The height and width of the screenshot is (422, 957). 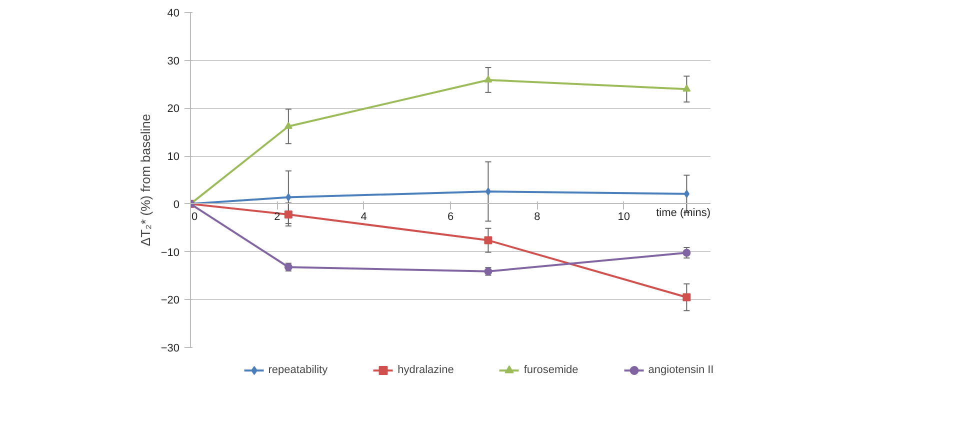 I want to click on x-tick-label: 0, so click(x=195, y=216).